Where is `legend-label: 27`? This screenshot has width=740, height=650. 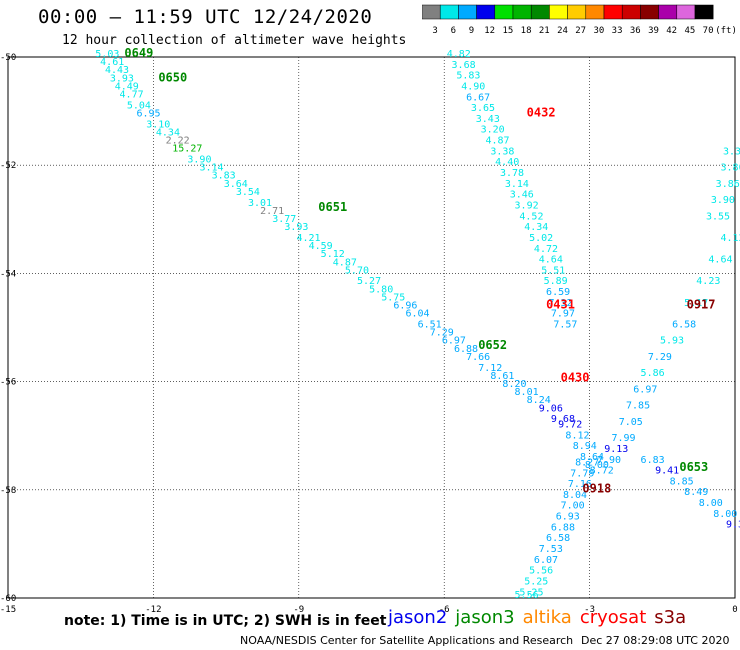
legend-label: 27 is located at coordinates (580, 31).